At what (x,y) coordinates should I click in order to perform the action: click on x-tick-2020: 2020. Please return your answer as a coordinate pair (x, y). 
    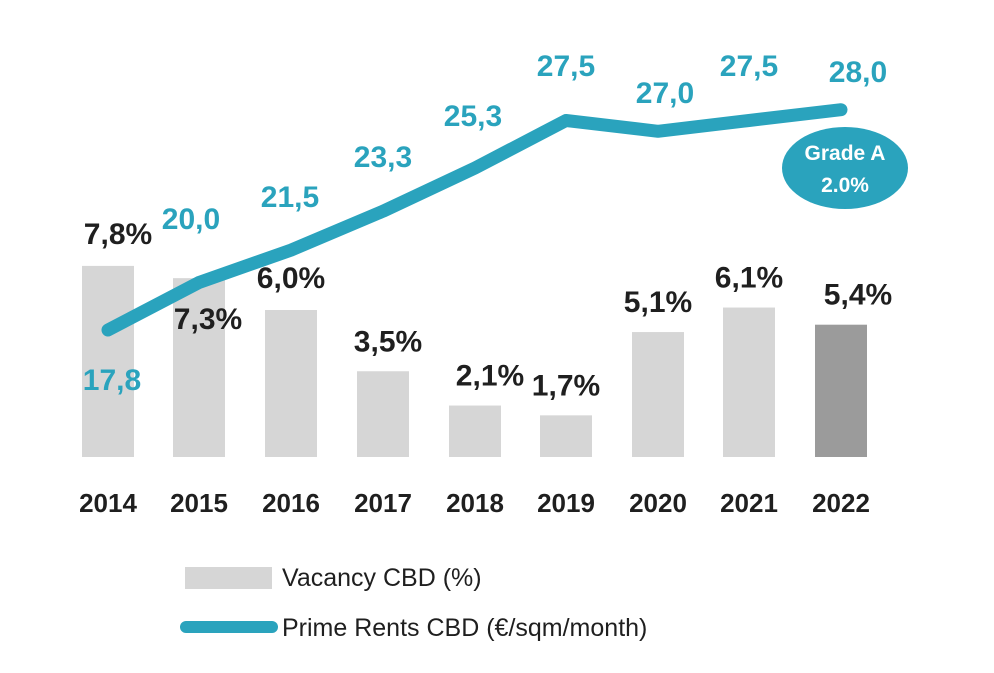
    Looking at the image, I should click on (658, 503).